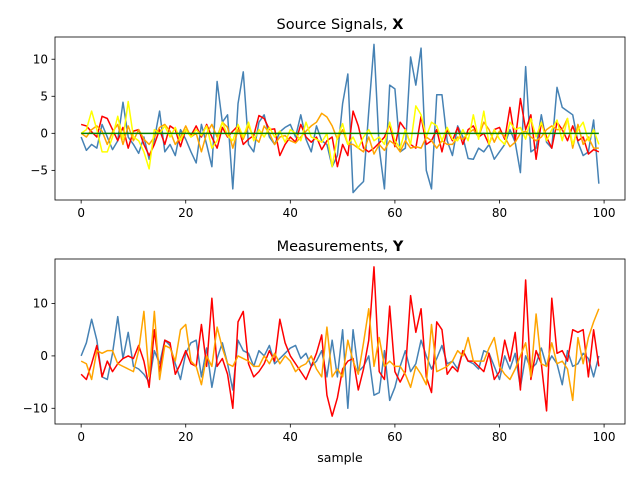 The height and width of the screenshot is (484, 640). What do you see at coordinates (340, 457) in the screenshot?
I see `x-axis-label: sample` at bounding box center [340, 457].